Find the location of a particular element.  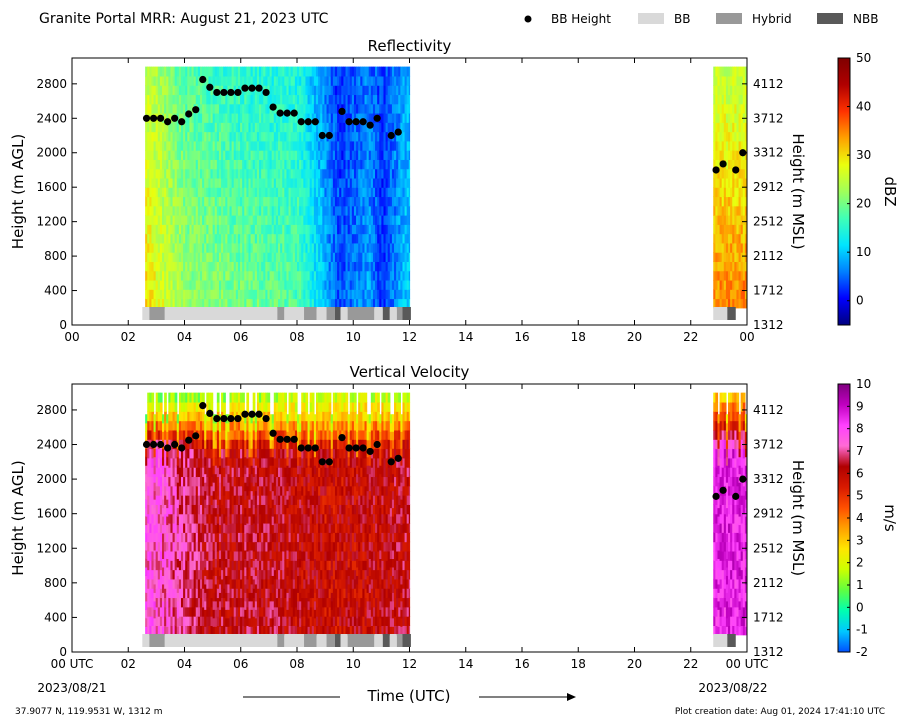

x-tick-label: 08 is located at coordinates (296, 664).